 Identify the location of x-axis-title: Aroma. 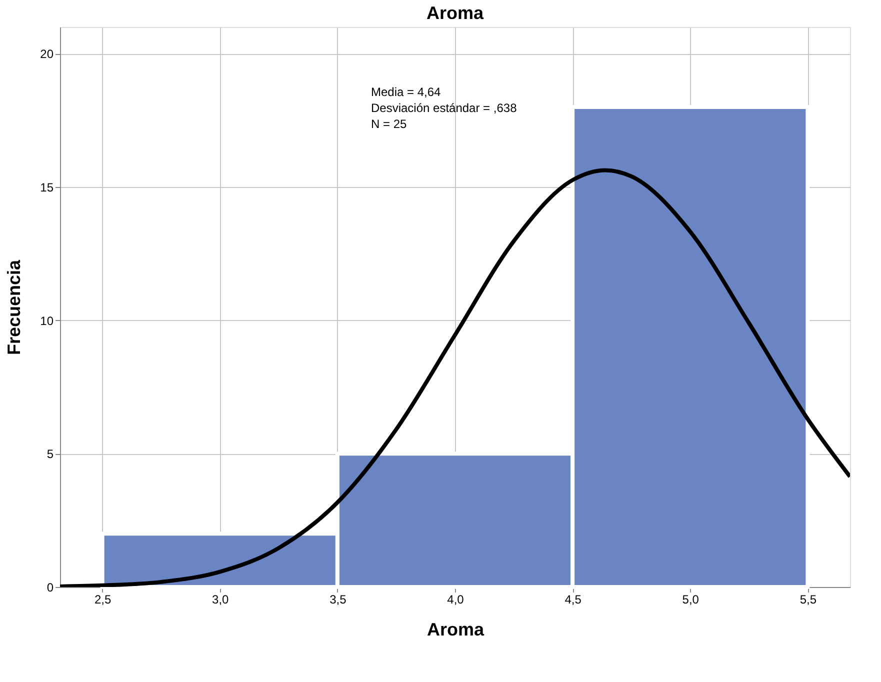
(455, 630).